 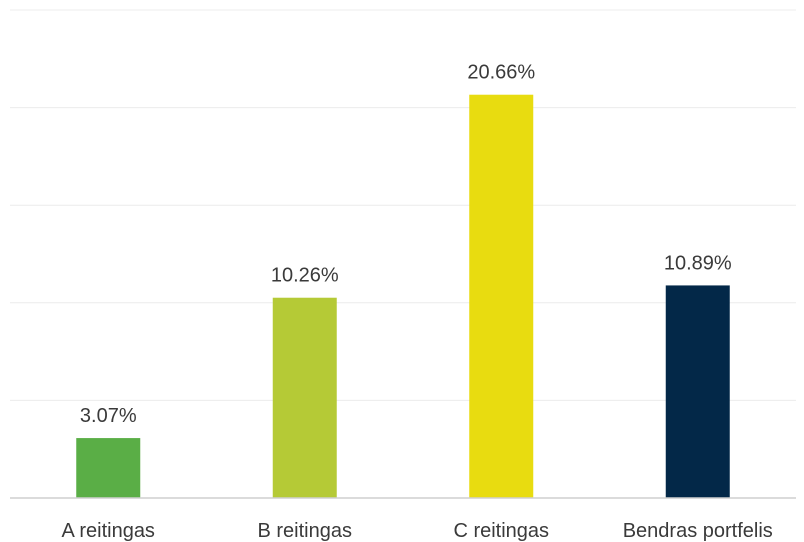 I want to click on x-tick-label: C reitingas, so click(x=501, y=531).